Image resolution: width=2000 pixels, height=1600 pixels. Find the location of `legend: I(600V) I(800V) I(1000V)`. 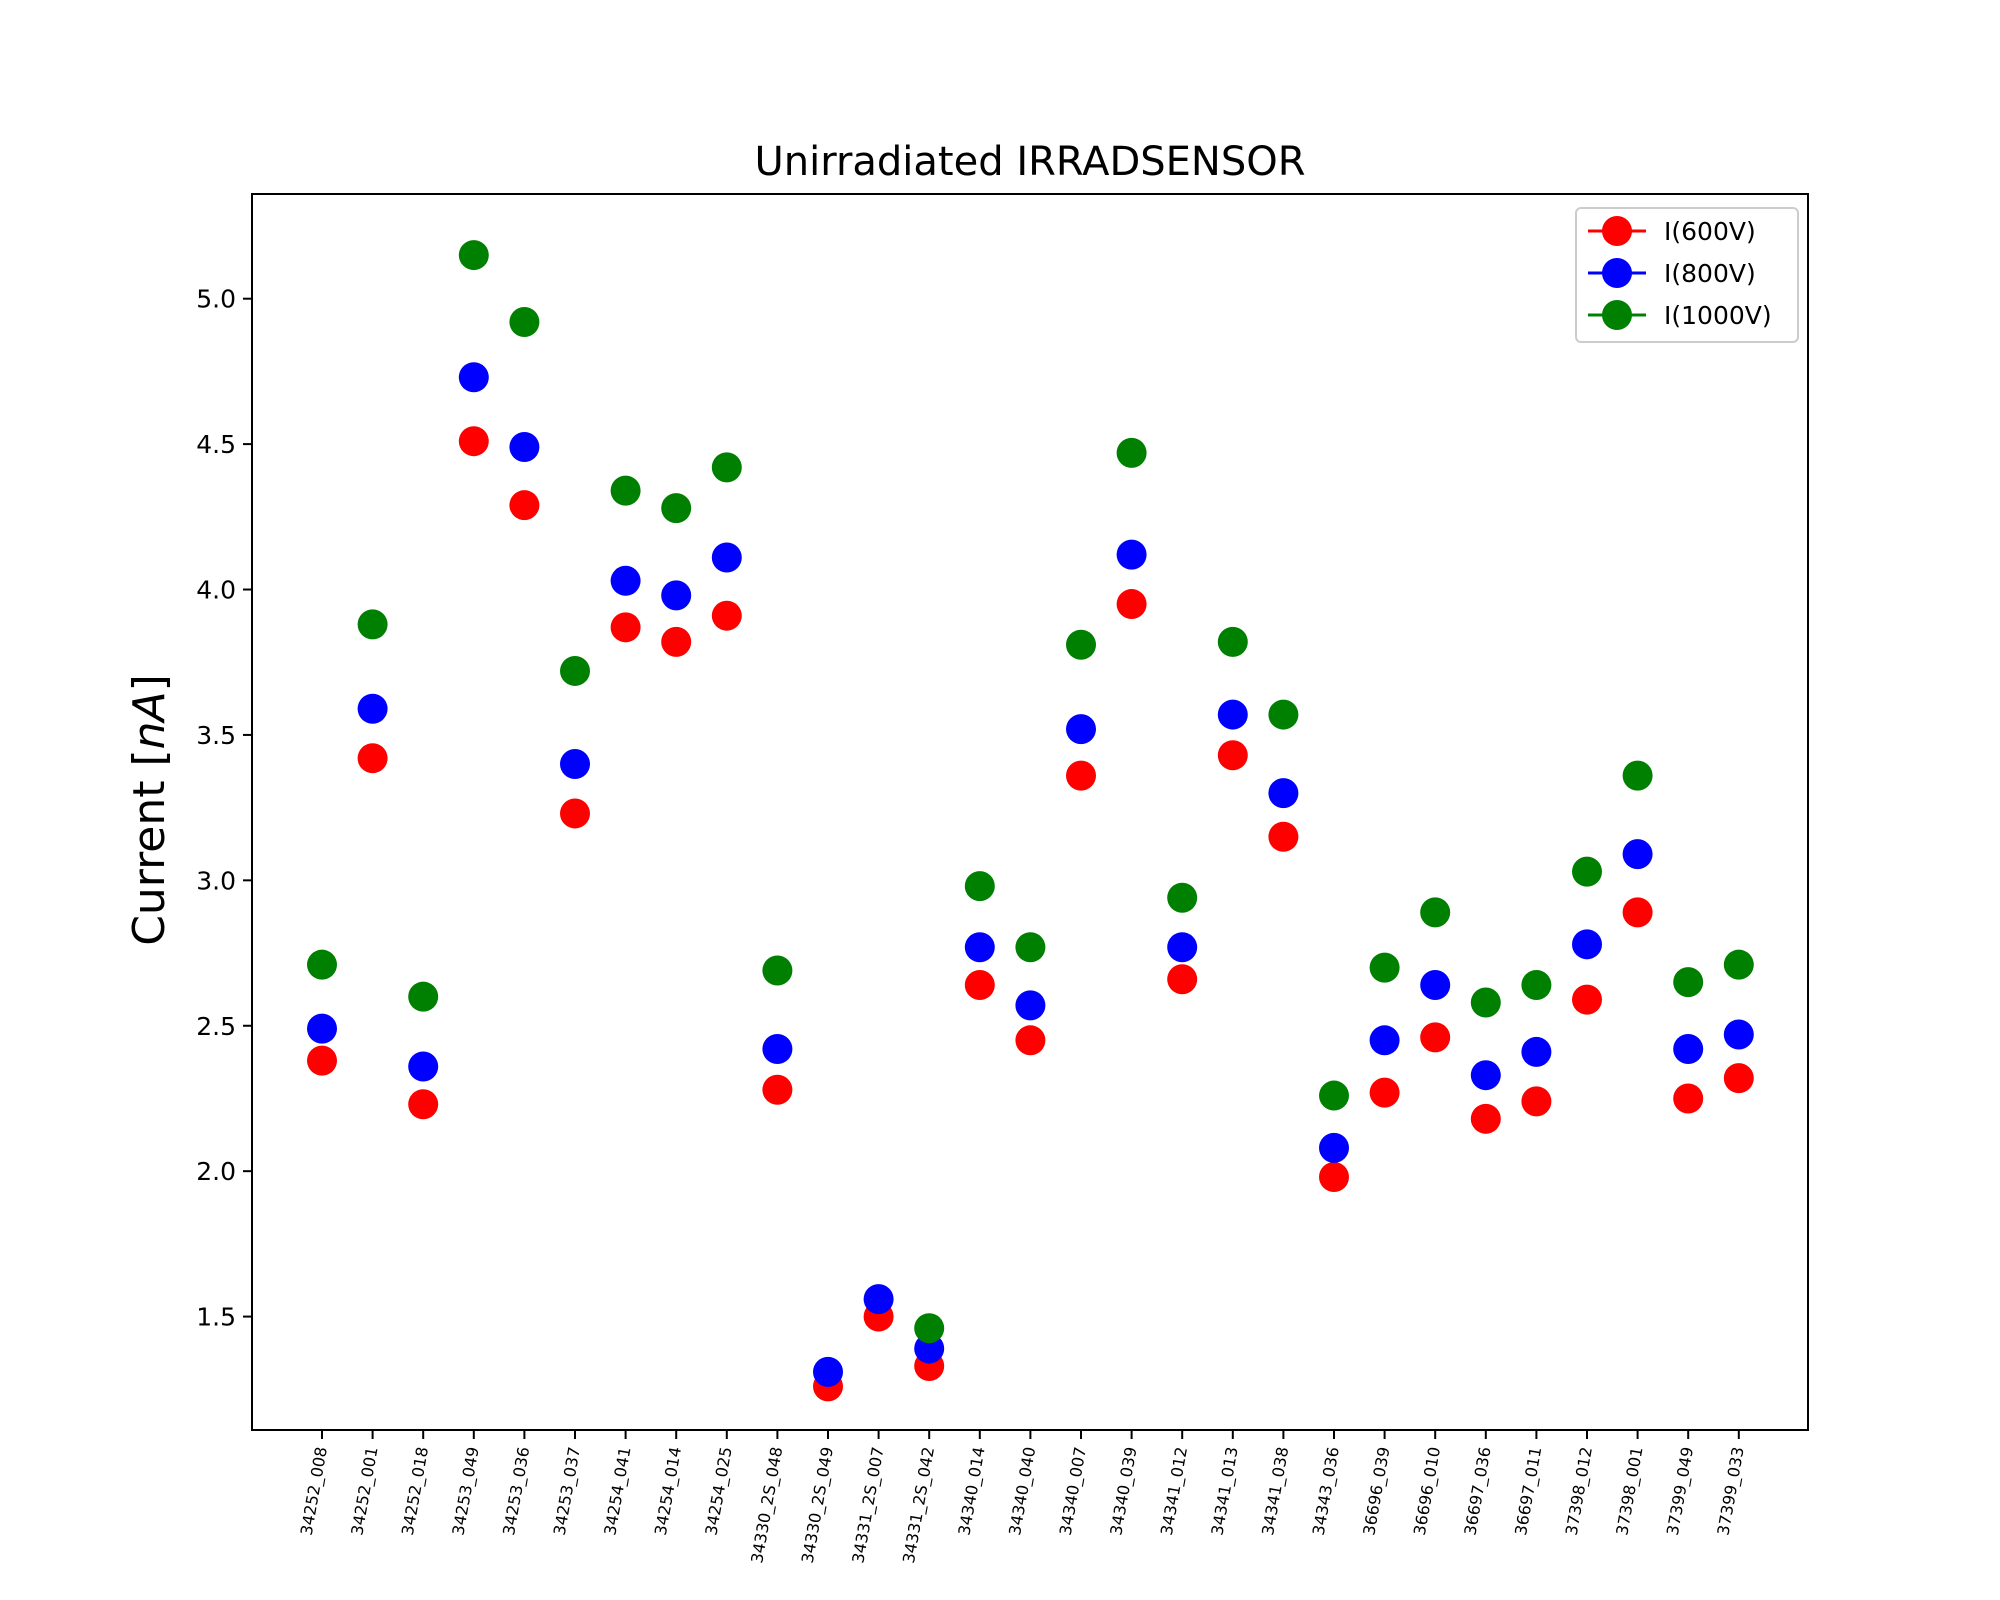

legend: I(600V) I(800V) I(1000V) is located at coordinates (1687, 275).